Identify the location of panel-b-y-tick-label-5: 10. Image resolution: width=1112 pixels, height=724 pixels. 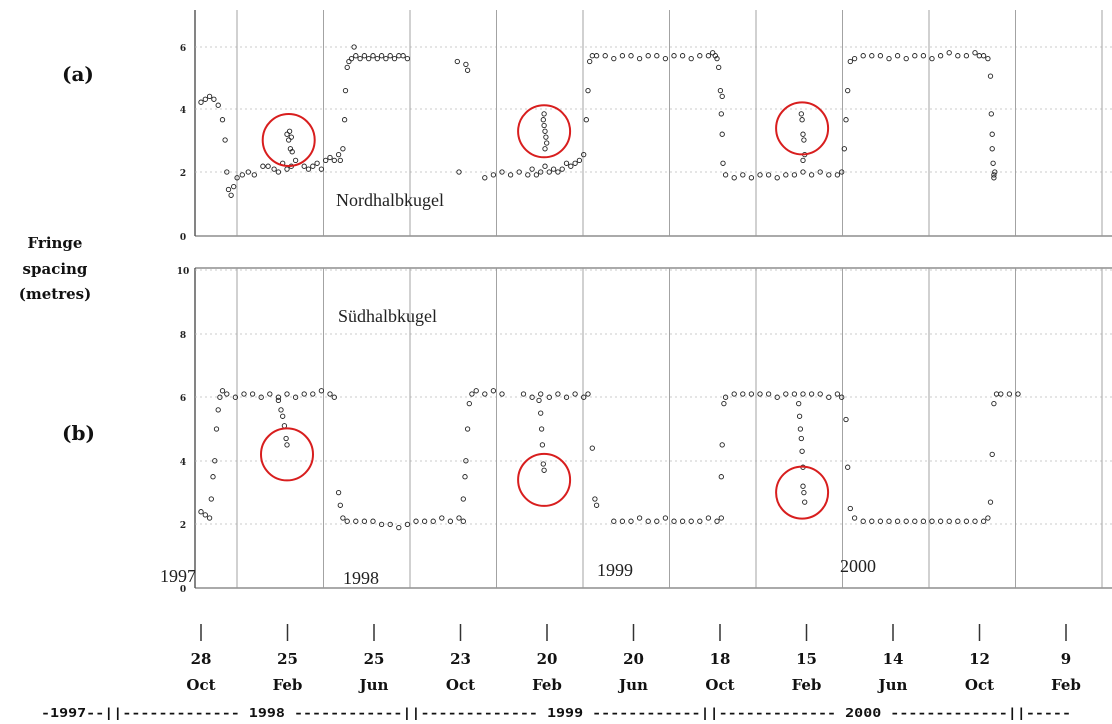
(183, 272).